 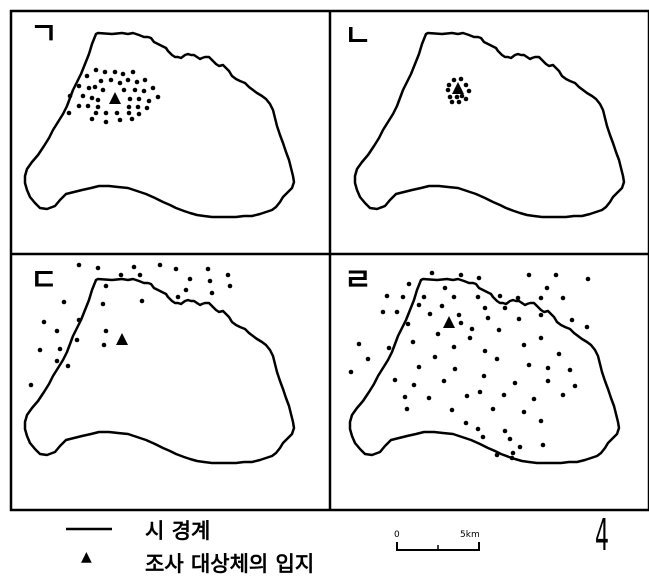 I want to click on north-arrow-icon: 4, so click(x=602, y=535).